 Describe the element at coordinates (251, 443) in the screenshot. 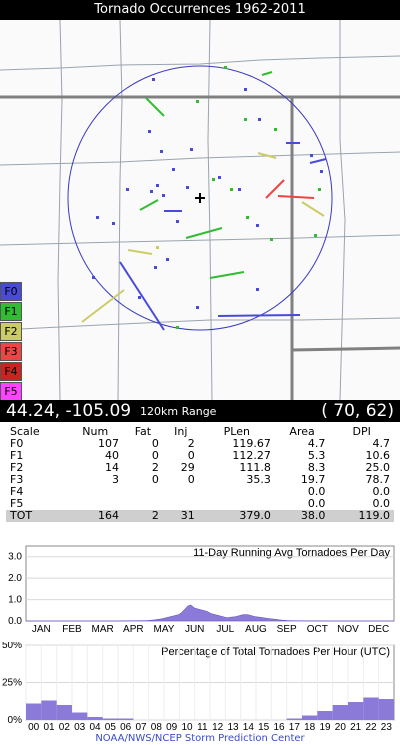

I see `stats-cell: 119.67` at that location.